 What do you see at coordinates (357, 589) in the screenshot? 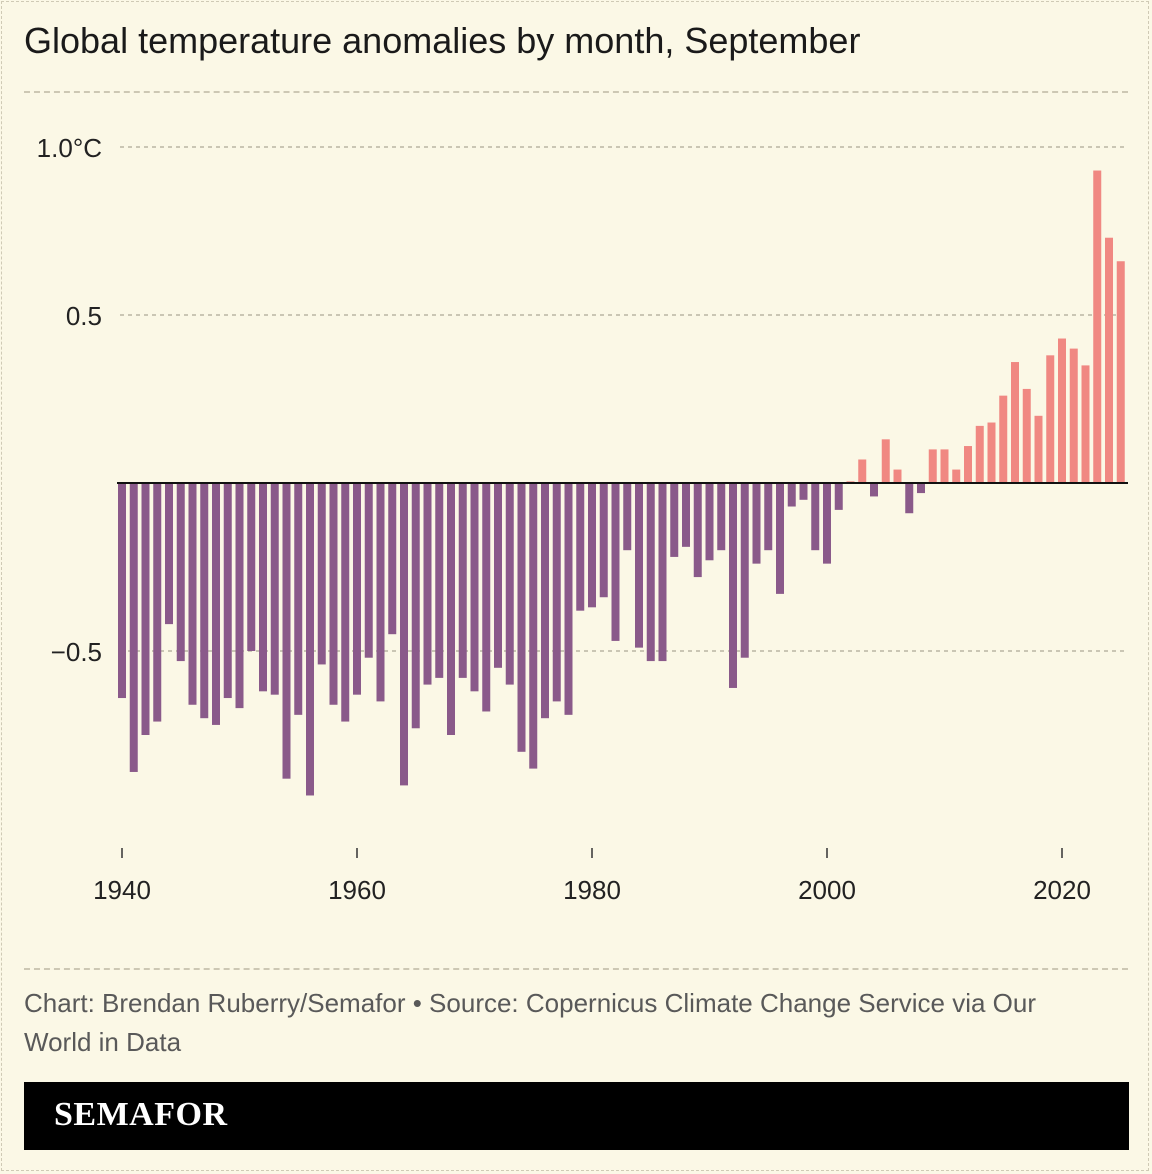
I see `bar-1960` at bounding box center [357, 589].